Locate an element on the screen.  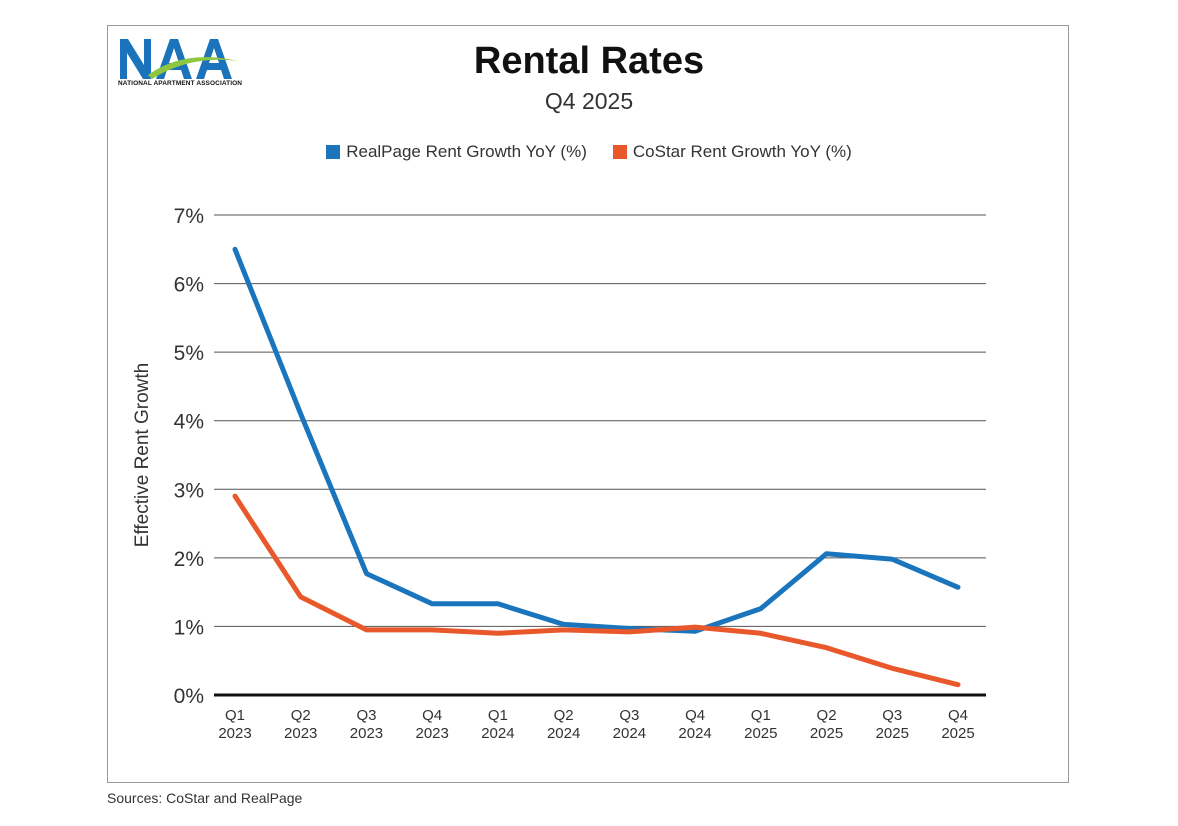
logo-text: NATIONAL APARTMENT ASSOCIATION is located at coordinates (180, 83).